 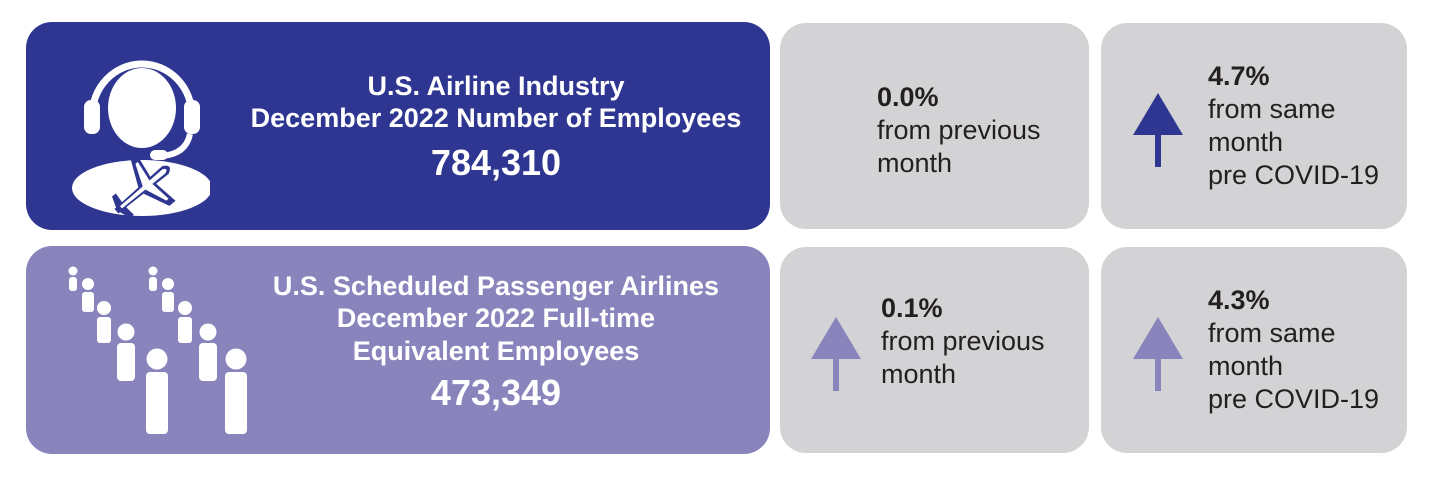 I want to click on industry-monthly-label-line2: month, so click(x=915, y=163).